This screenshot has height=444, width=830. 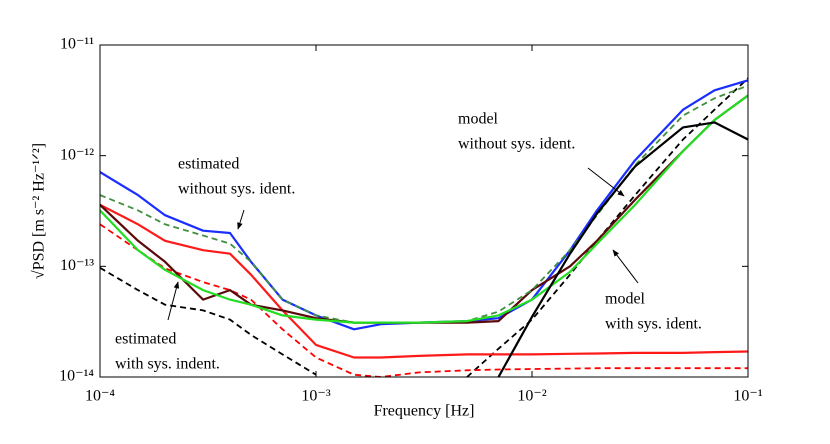 What do you see at coordinates (39, 211) in the screenshot?
I see `y-axis-label: √PSD [m s⁻² Hz⁻¹ᐟ²]` at bounding box center [39, 211].